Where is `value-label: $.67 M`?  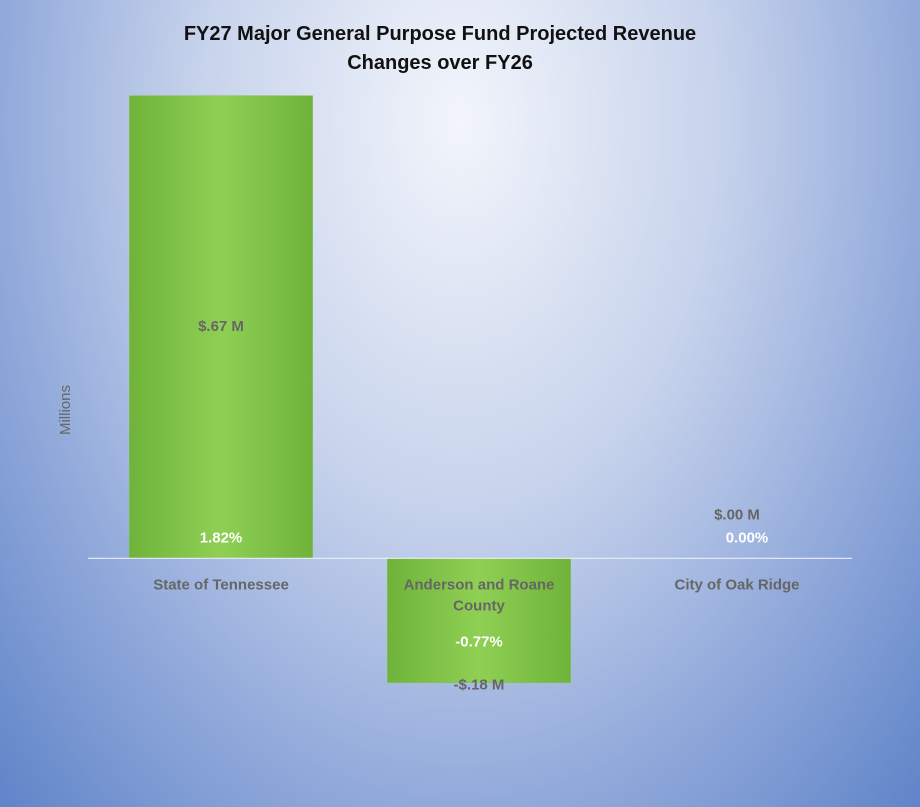
value-label: $.67 M is located at coordinates (221, 326).